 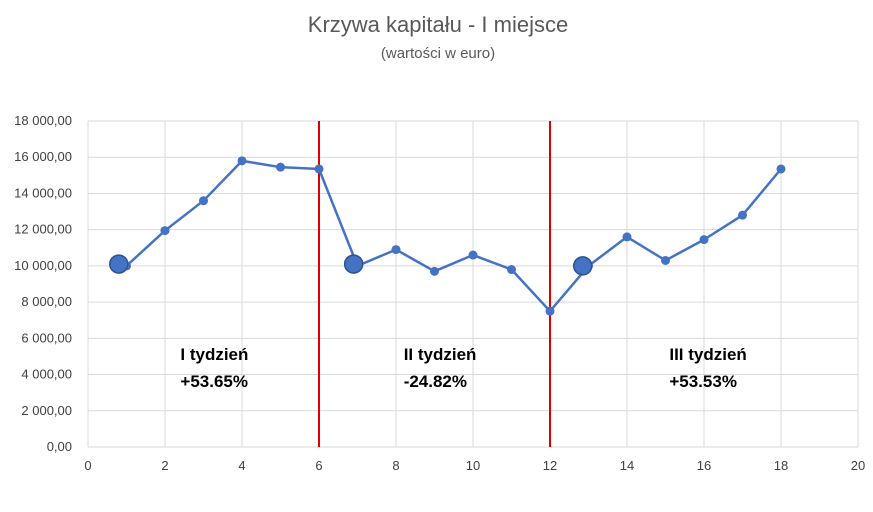 What do you see at coordinates (43, 120) in the screenshot?
I see `y-tick-label: 18 000,00` at bounding box center [43, 120].